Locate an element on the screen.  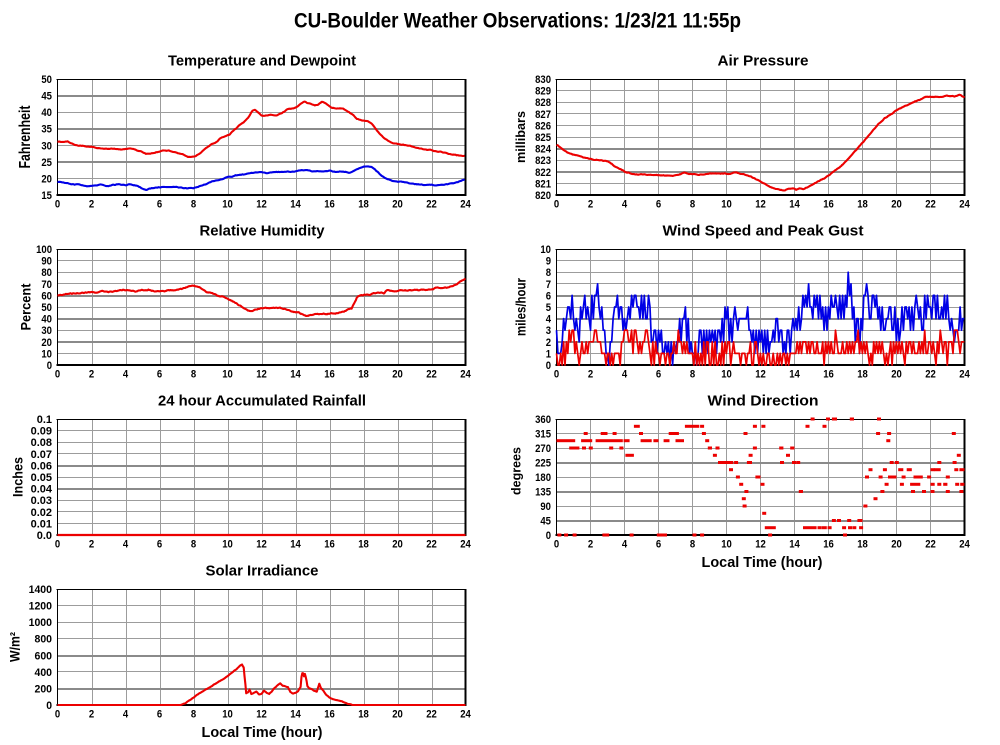
svg-text: 822 is located at coordinates (543, 173).